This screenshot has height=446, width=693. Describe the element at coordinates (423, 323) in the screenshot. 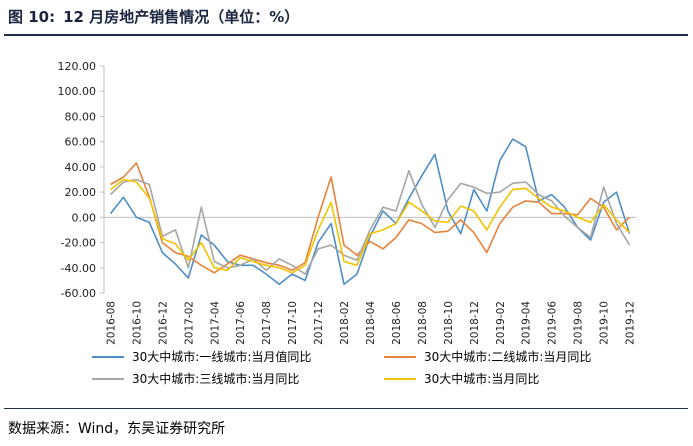

I see `x-tick-label: 2018-08` at that location.